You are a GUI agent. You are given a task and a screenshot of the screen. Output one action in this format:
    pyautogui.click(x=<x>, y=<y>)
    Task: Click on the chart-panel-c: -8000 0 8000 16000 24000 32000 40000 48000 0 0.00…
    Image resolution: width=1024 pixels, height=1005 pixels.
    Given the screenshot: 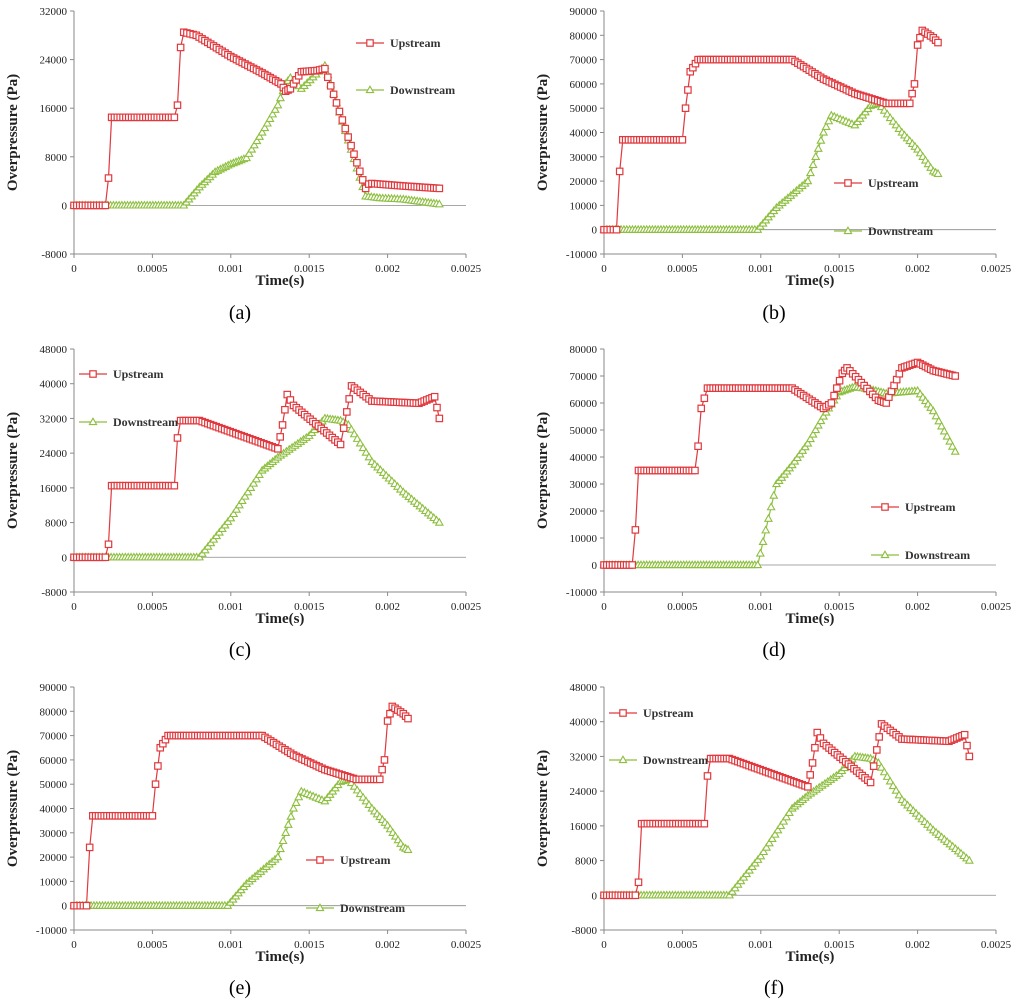 What is the action you would take?
    pyautogui.click(x=243, y=502)
    